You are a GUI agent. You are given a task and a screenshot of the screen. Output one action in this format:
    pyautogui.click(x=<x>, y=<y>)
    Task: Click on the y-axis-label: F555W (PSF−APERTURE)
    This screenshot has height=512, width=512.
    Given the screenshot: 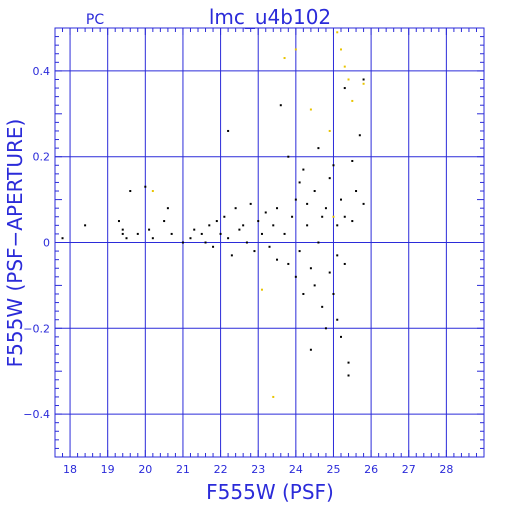 What is the action you would take?
    pyautogui.click(x=15, y=243)
    